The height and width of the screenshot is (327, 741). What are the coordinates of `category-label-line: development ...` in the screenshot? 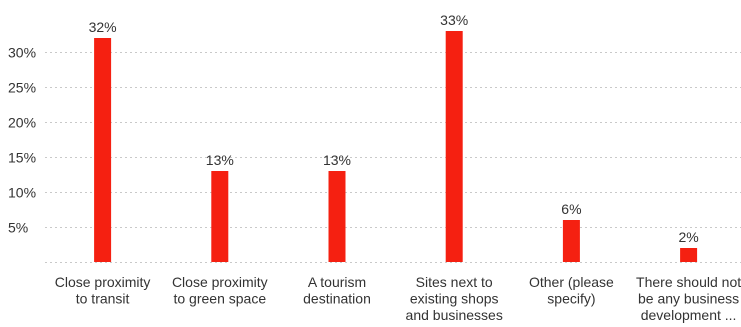 It's located at (689, 315).